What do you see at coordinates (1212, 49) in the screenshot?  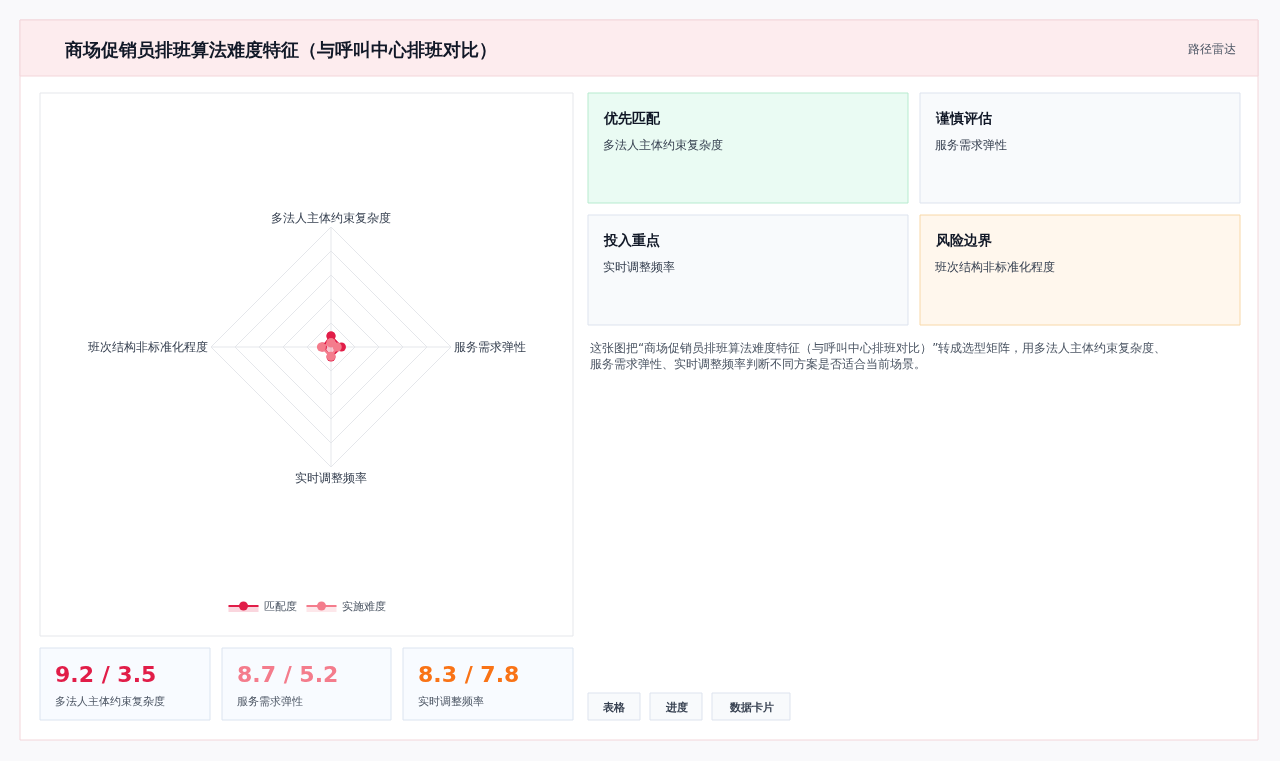 I see `text: 路径雷达` at bounding box center [1212, 49].